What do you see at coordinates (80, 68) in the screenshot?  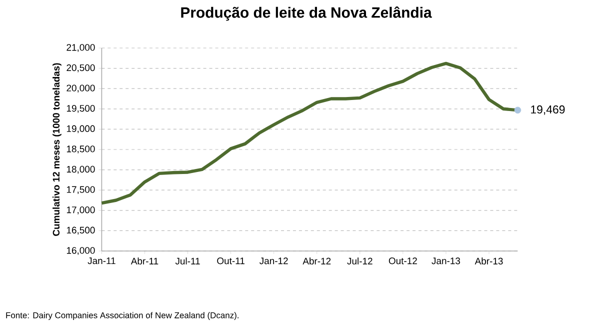 I see `y-tick-label: 20,500` at bounding box center [80, 68].